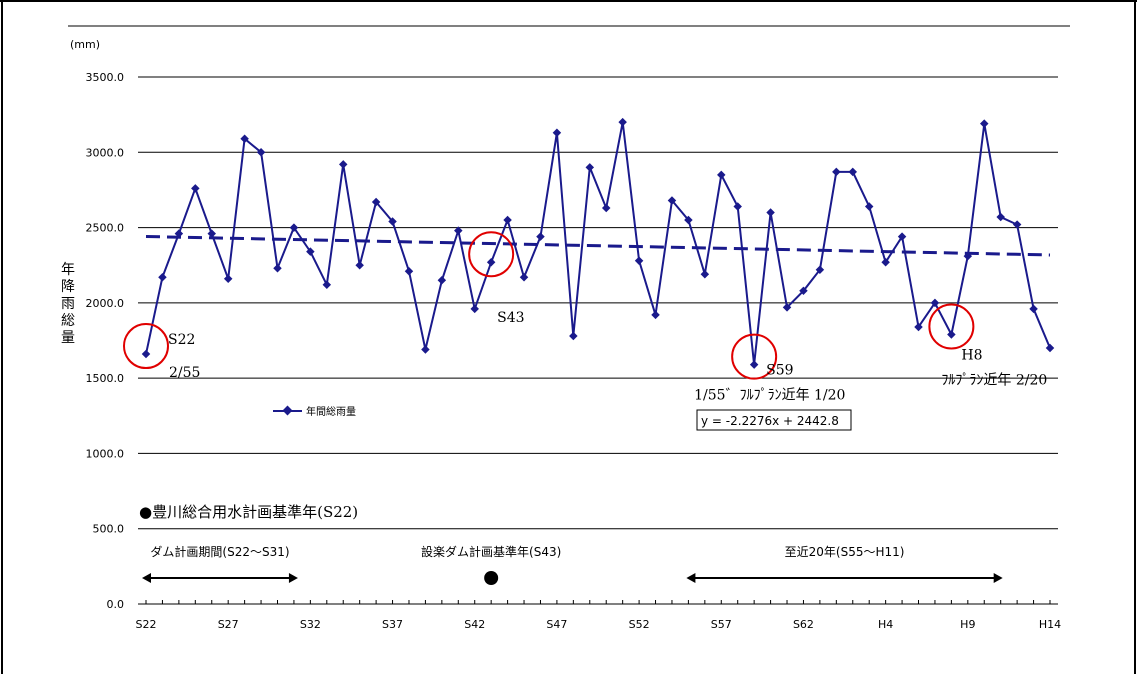 This screenshot has height=674, width=1137. I want to click on trendline-equation: y = -2.2276x + 2442.8, so click(774, 420).